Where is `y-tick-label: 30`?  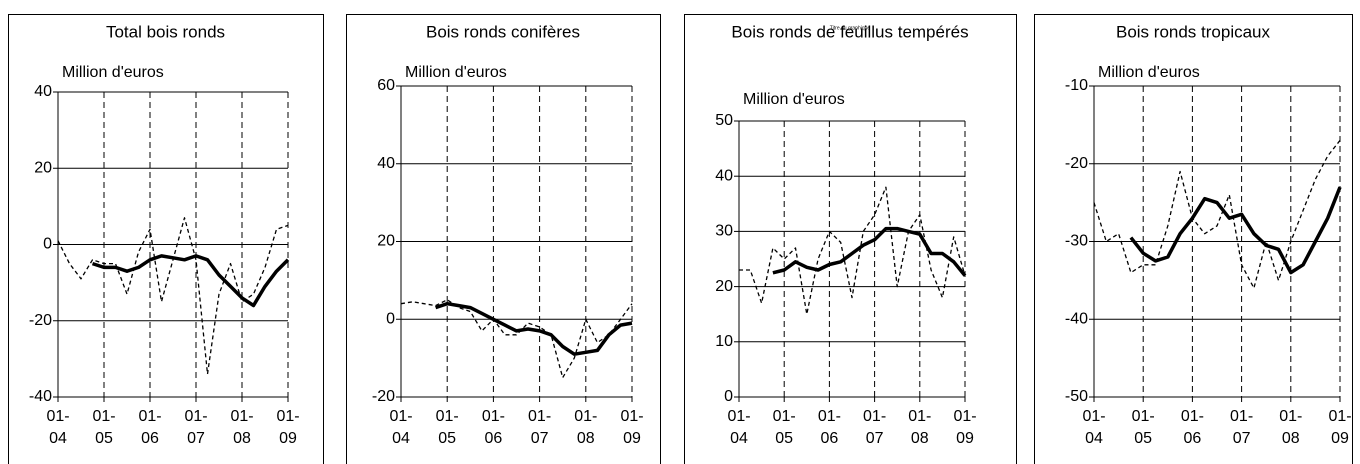
y-tick-label: 30 is located at coordinates (724, 231).